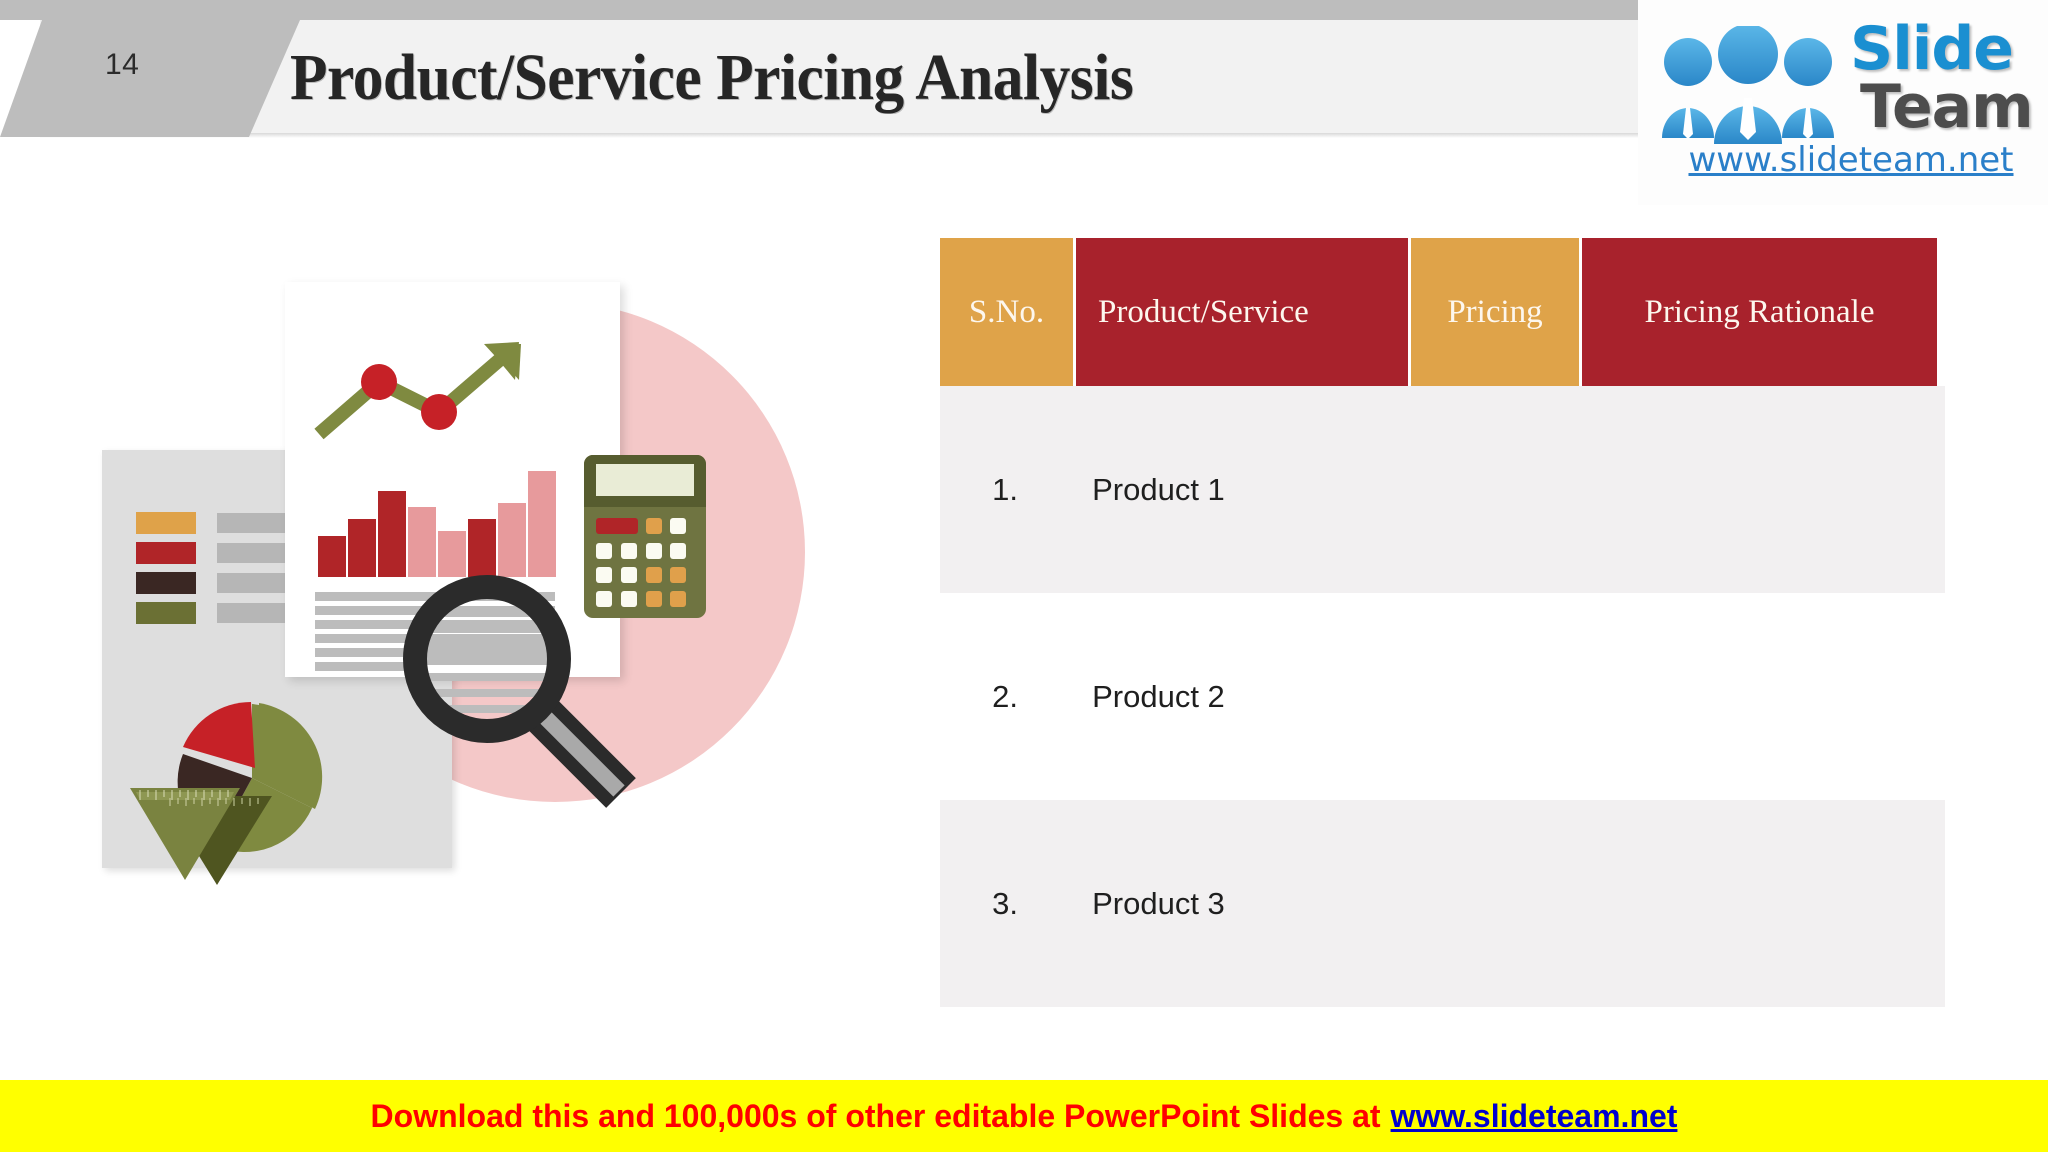  I want to click on cell-sno: 3., so click(1005, 903).